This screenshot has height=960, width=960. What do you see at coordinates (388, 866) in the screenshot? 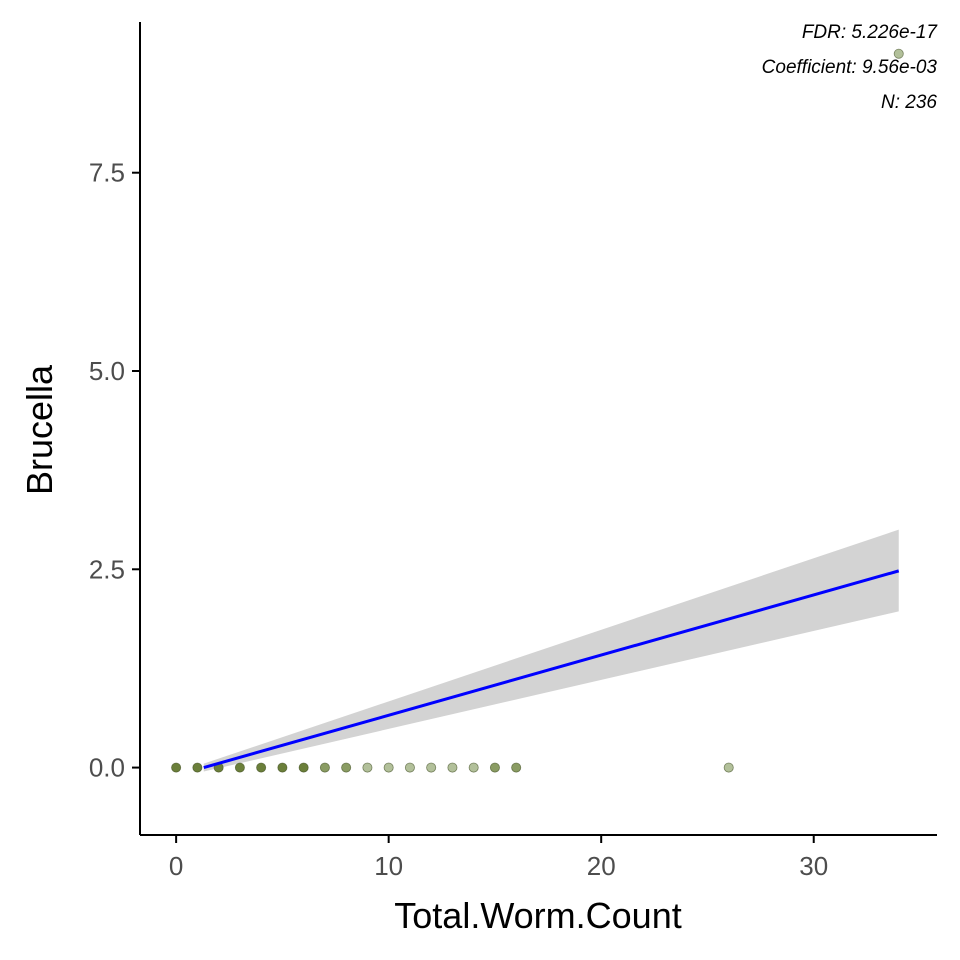
I see `x-tick-label: 10` at bounding box center [388, 866].